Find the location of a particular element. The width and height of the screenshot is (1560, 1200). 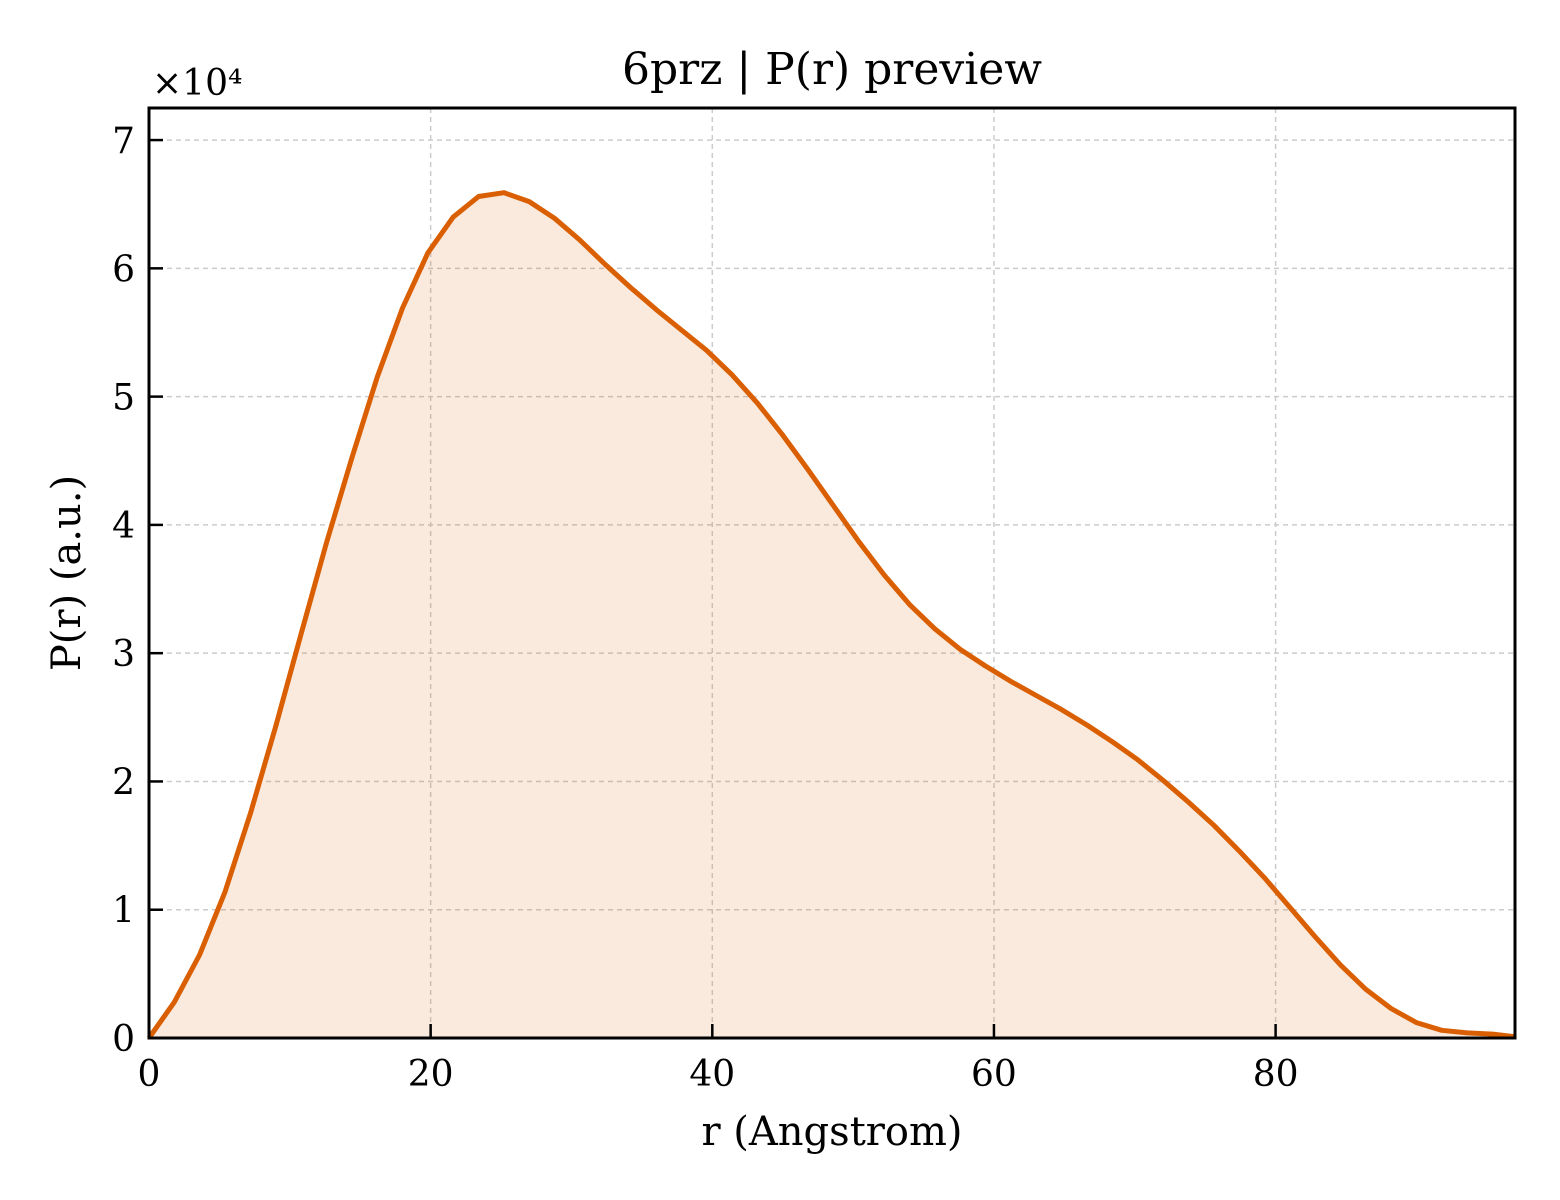

y-tick-label: 2 is located at coordinates (123, 782).